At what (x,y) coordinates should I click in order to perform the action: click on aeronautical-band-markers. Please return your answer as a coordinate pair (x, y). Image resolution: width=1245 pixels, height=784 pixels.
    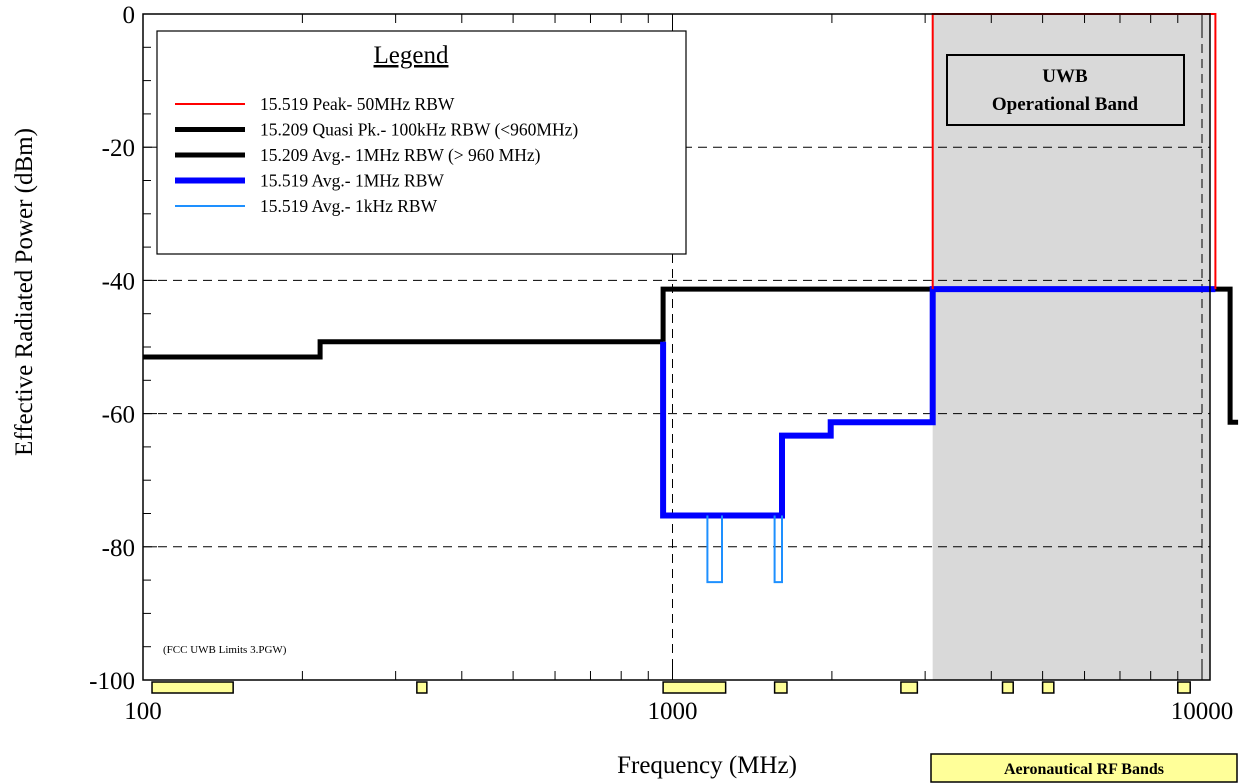
    Looking at the image, I should click on (671, 687).